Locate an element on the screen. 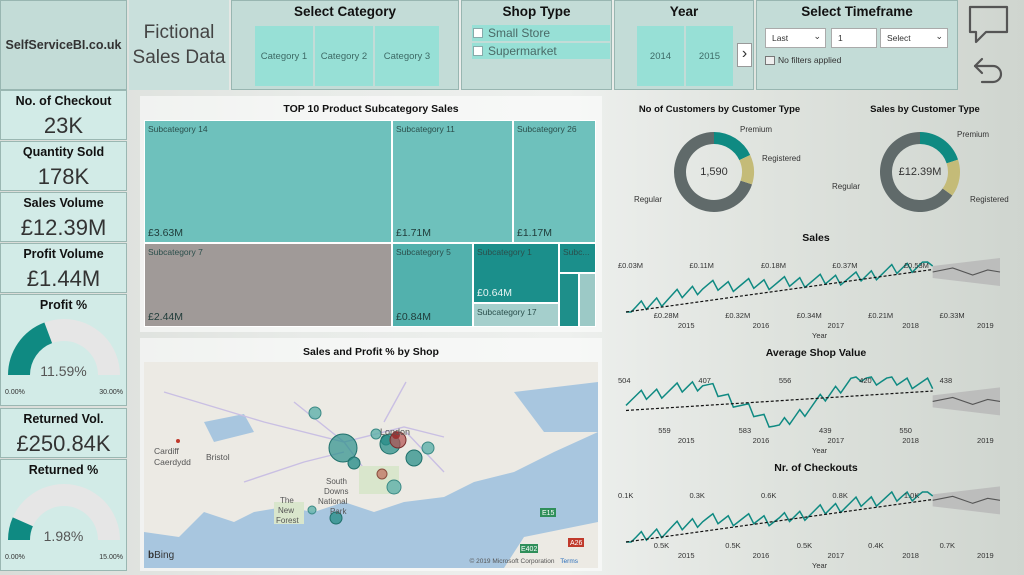  donut-label: Regular is located at coordinates (846, 186).